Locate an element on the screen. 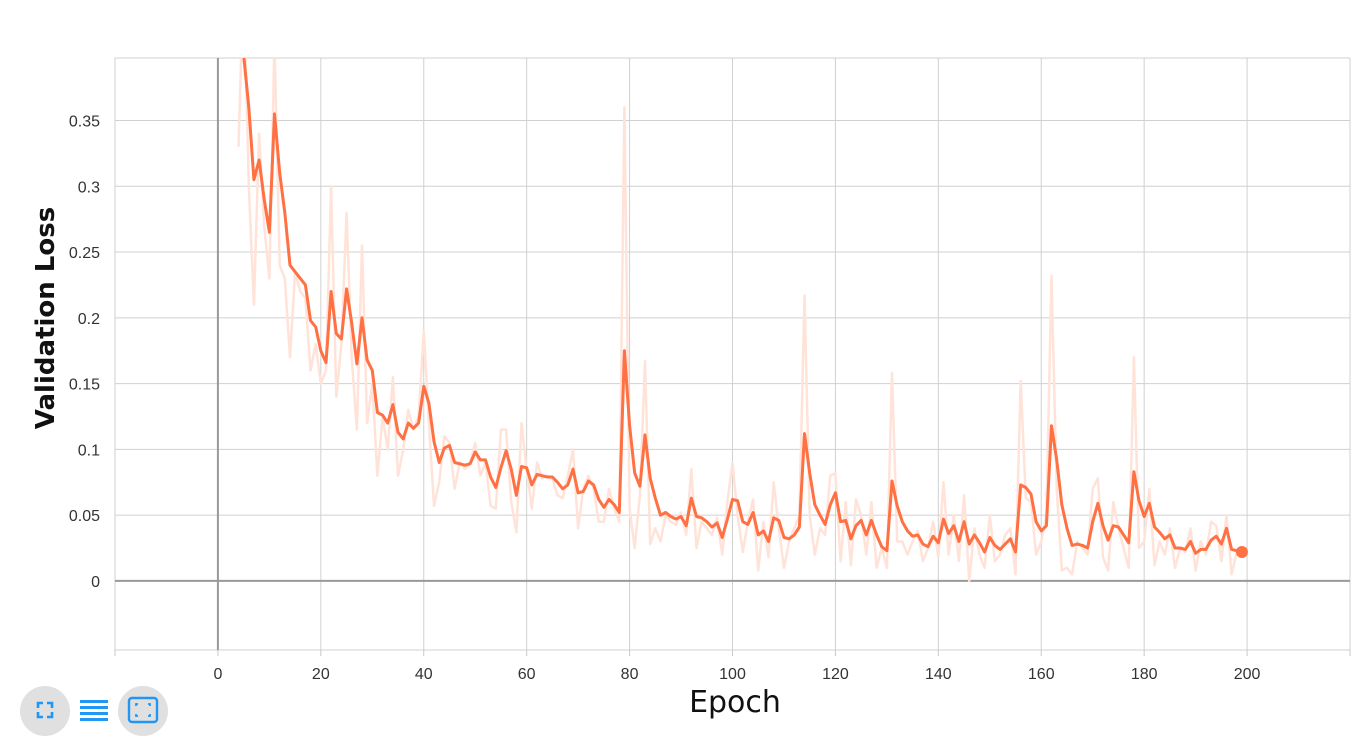  fit-domain-icon is located at coordinates (143, 711).